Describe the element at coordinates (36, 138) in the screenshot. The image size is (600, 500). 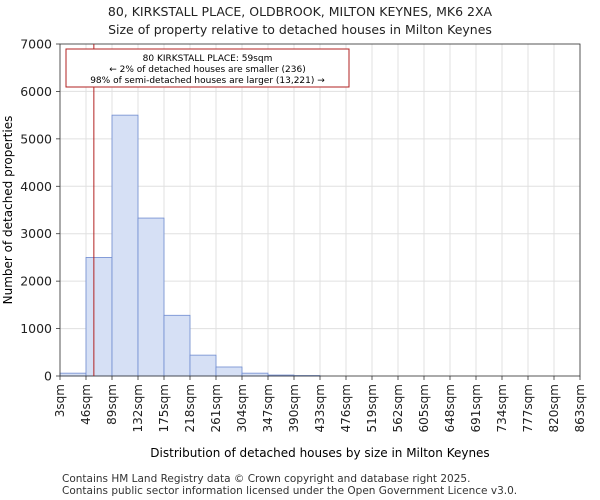
I see `y-tick-label: 5000` at that location.